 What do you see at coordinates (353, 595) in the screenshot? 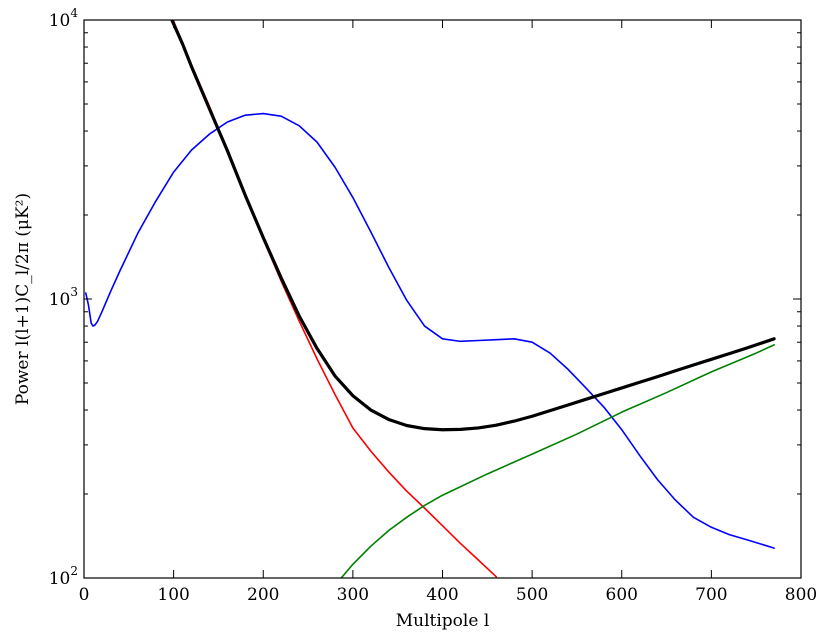
I see `x-tick-label: 300` at bounding box center [353, 595].